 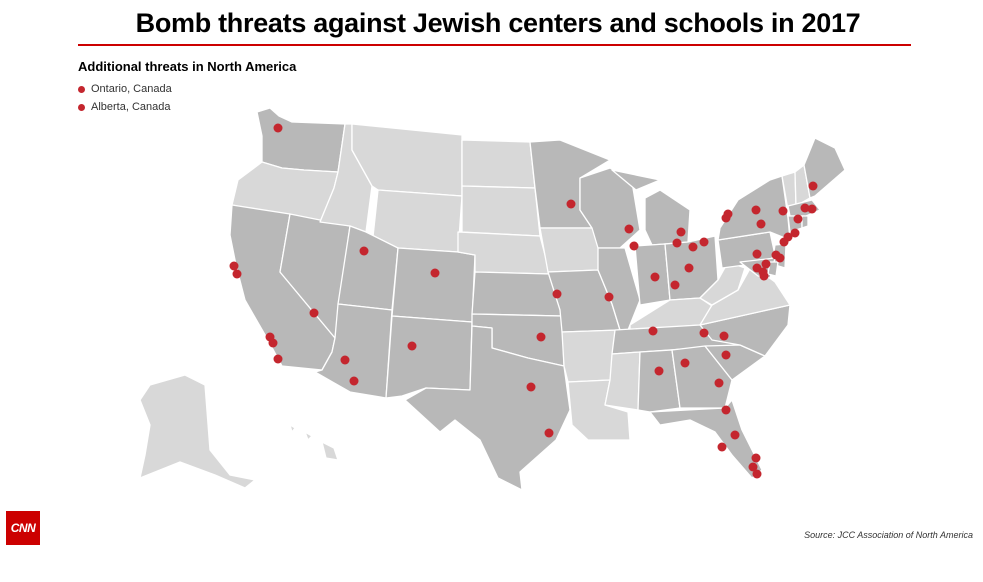 I want to click on legend-item-ontario: Ontario, Canada, so click(x=125, y=89).